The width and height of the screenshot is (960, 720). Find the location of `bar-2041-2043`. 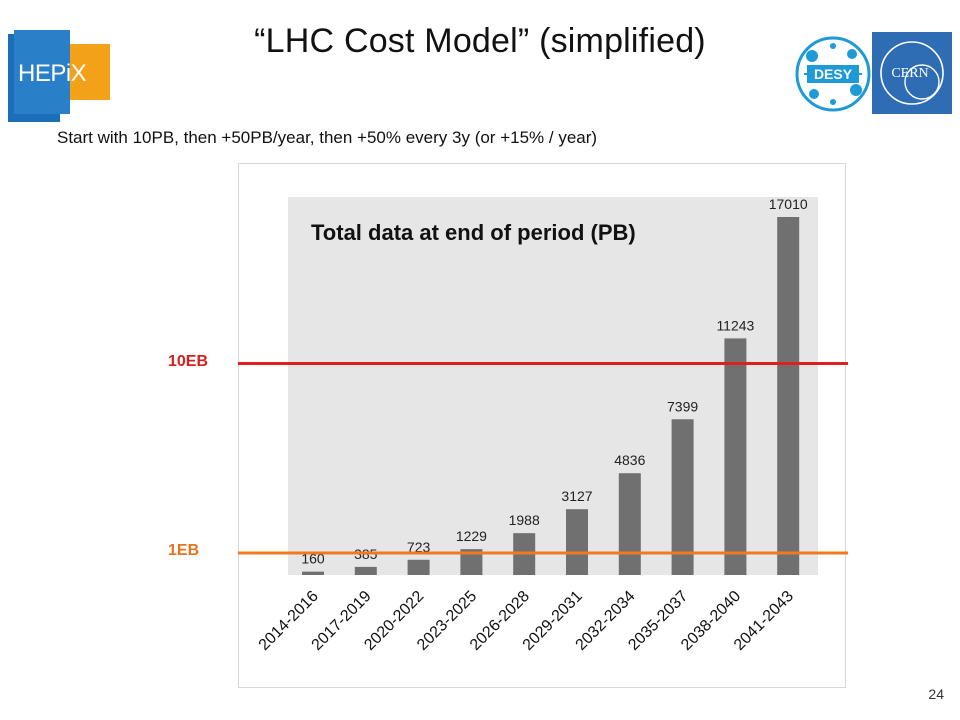

bar-2041-2043 is located at coordinates (788, 396).